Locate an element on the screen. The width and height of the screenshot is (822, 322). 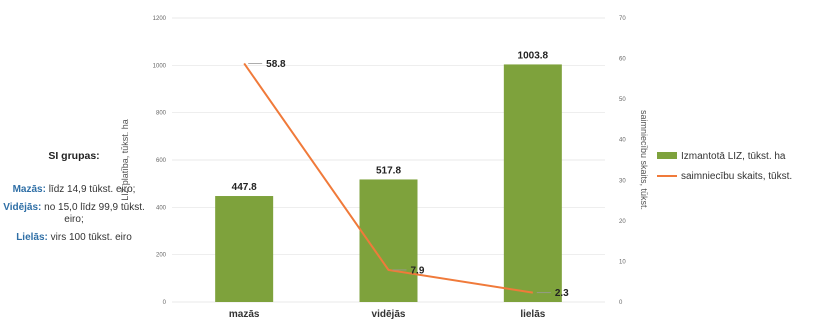
group-large: Lielās: virs 100 tūkst. eiro is located at coordinates (74, 238).